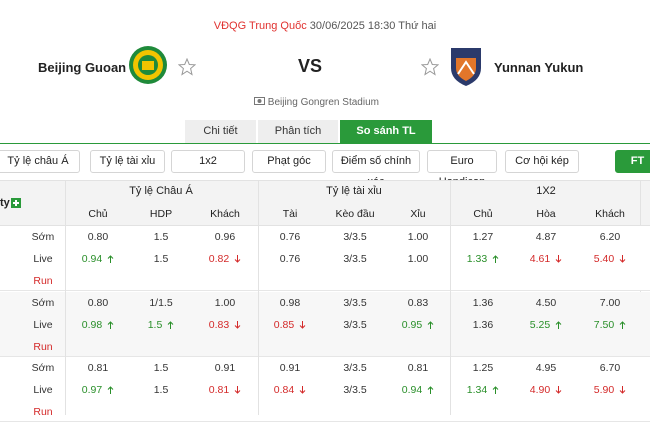 The height and width of the screenshot is (423, 650). Describe the element at coordinates (148, 65) in the screenshot. I see `home-logo` at that location.